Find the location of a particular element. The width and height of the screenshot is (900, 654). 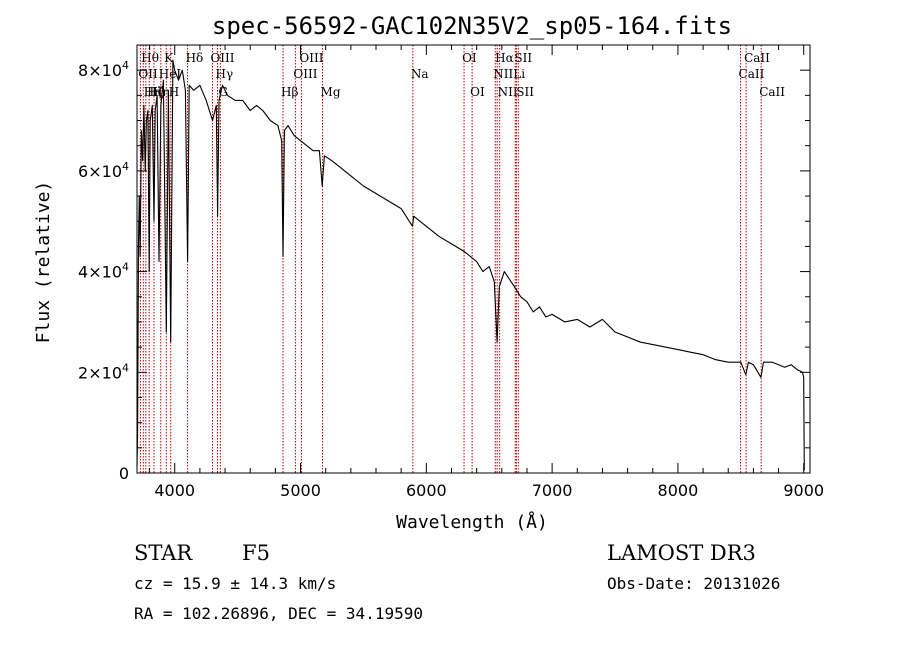

x-tick-label: 6000 is located at coordinates (426, 490).